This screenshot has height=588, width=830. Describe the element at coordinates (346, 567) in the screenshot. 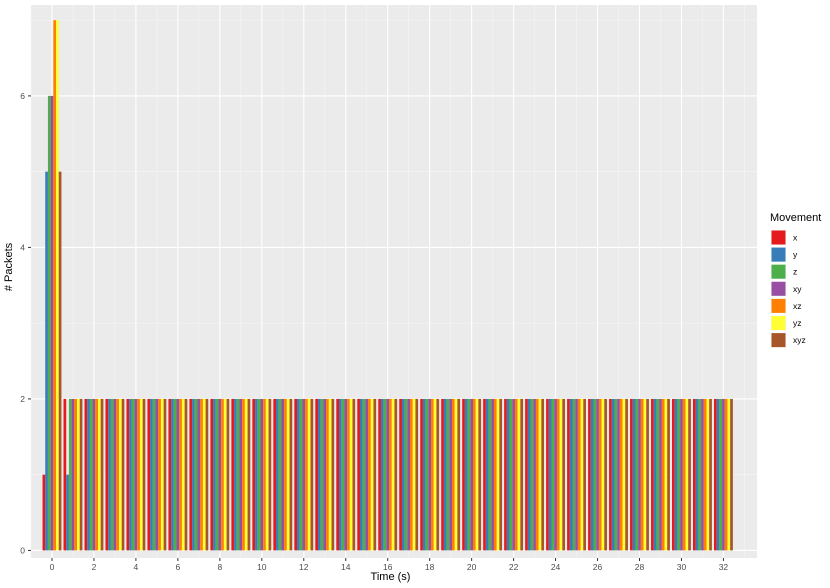

I see `x-tick-label: 14` at that location.